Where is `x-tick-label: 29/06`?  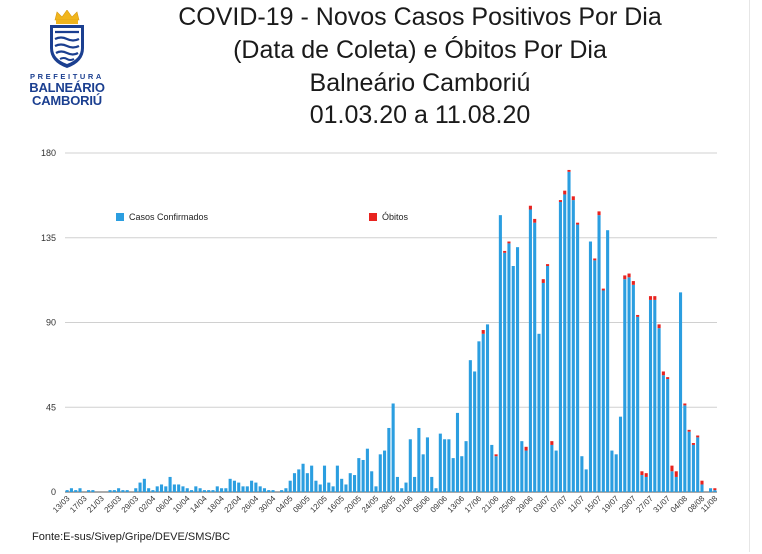 x-tick-label: 29/06 is located at coordinates (524, 504).